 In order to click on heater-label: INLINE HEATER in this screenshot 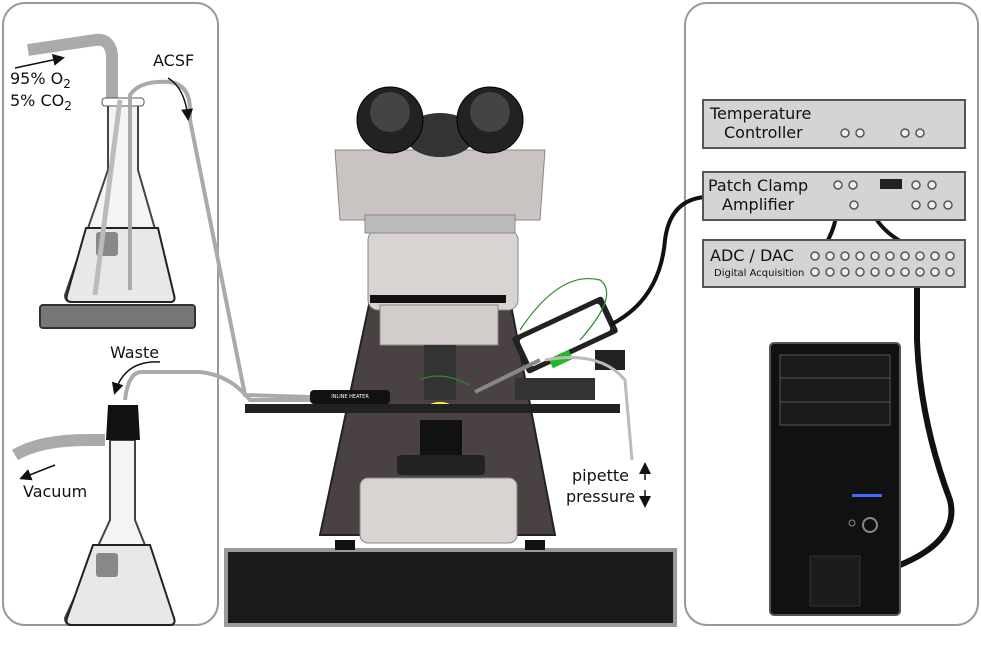, I will do `click(350, 397)`.